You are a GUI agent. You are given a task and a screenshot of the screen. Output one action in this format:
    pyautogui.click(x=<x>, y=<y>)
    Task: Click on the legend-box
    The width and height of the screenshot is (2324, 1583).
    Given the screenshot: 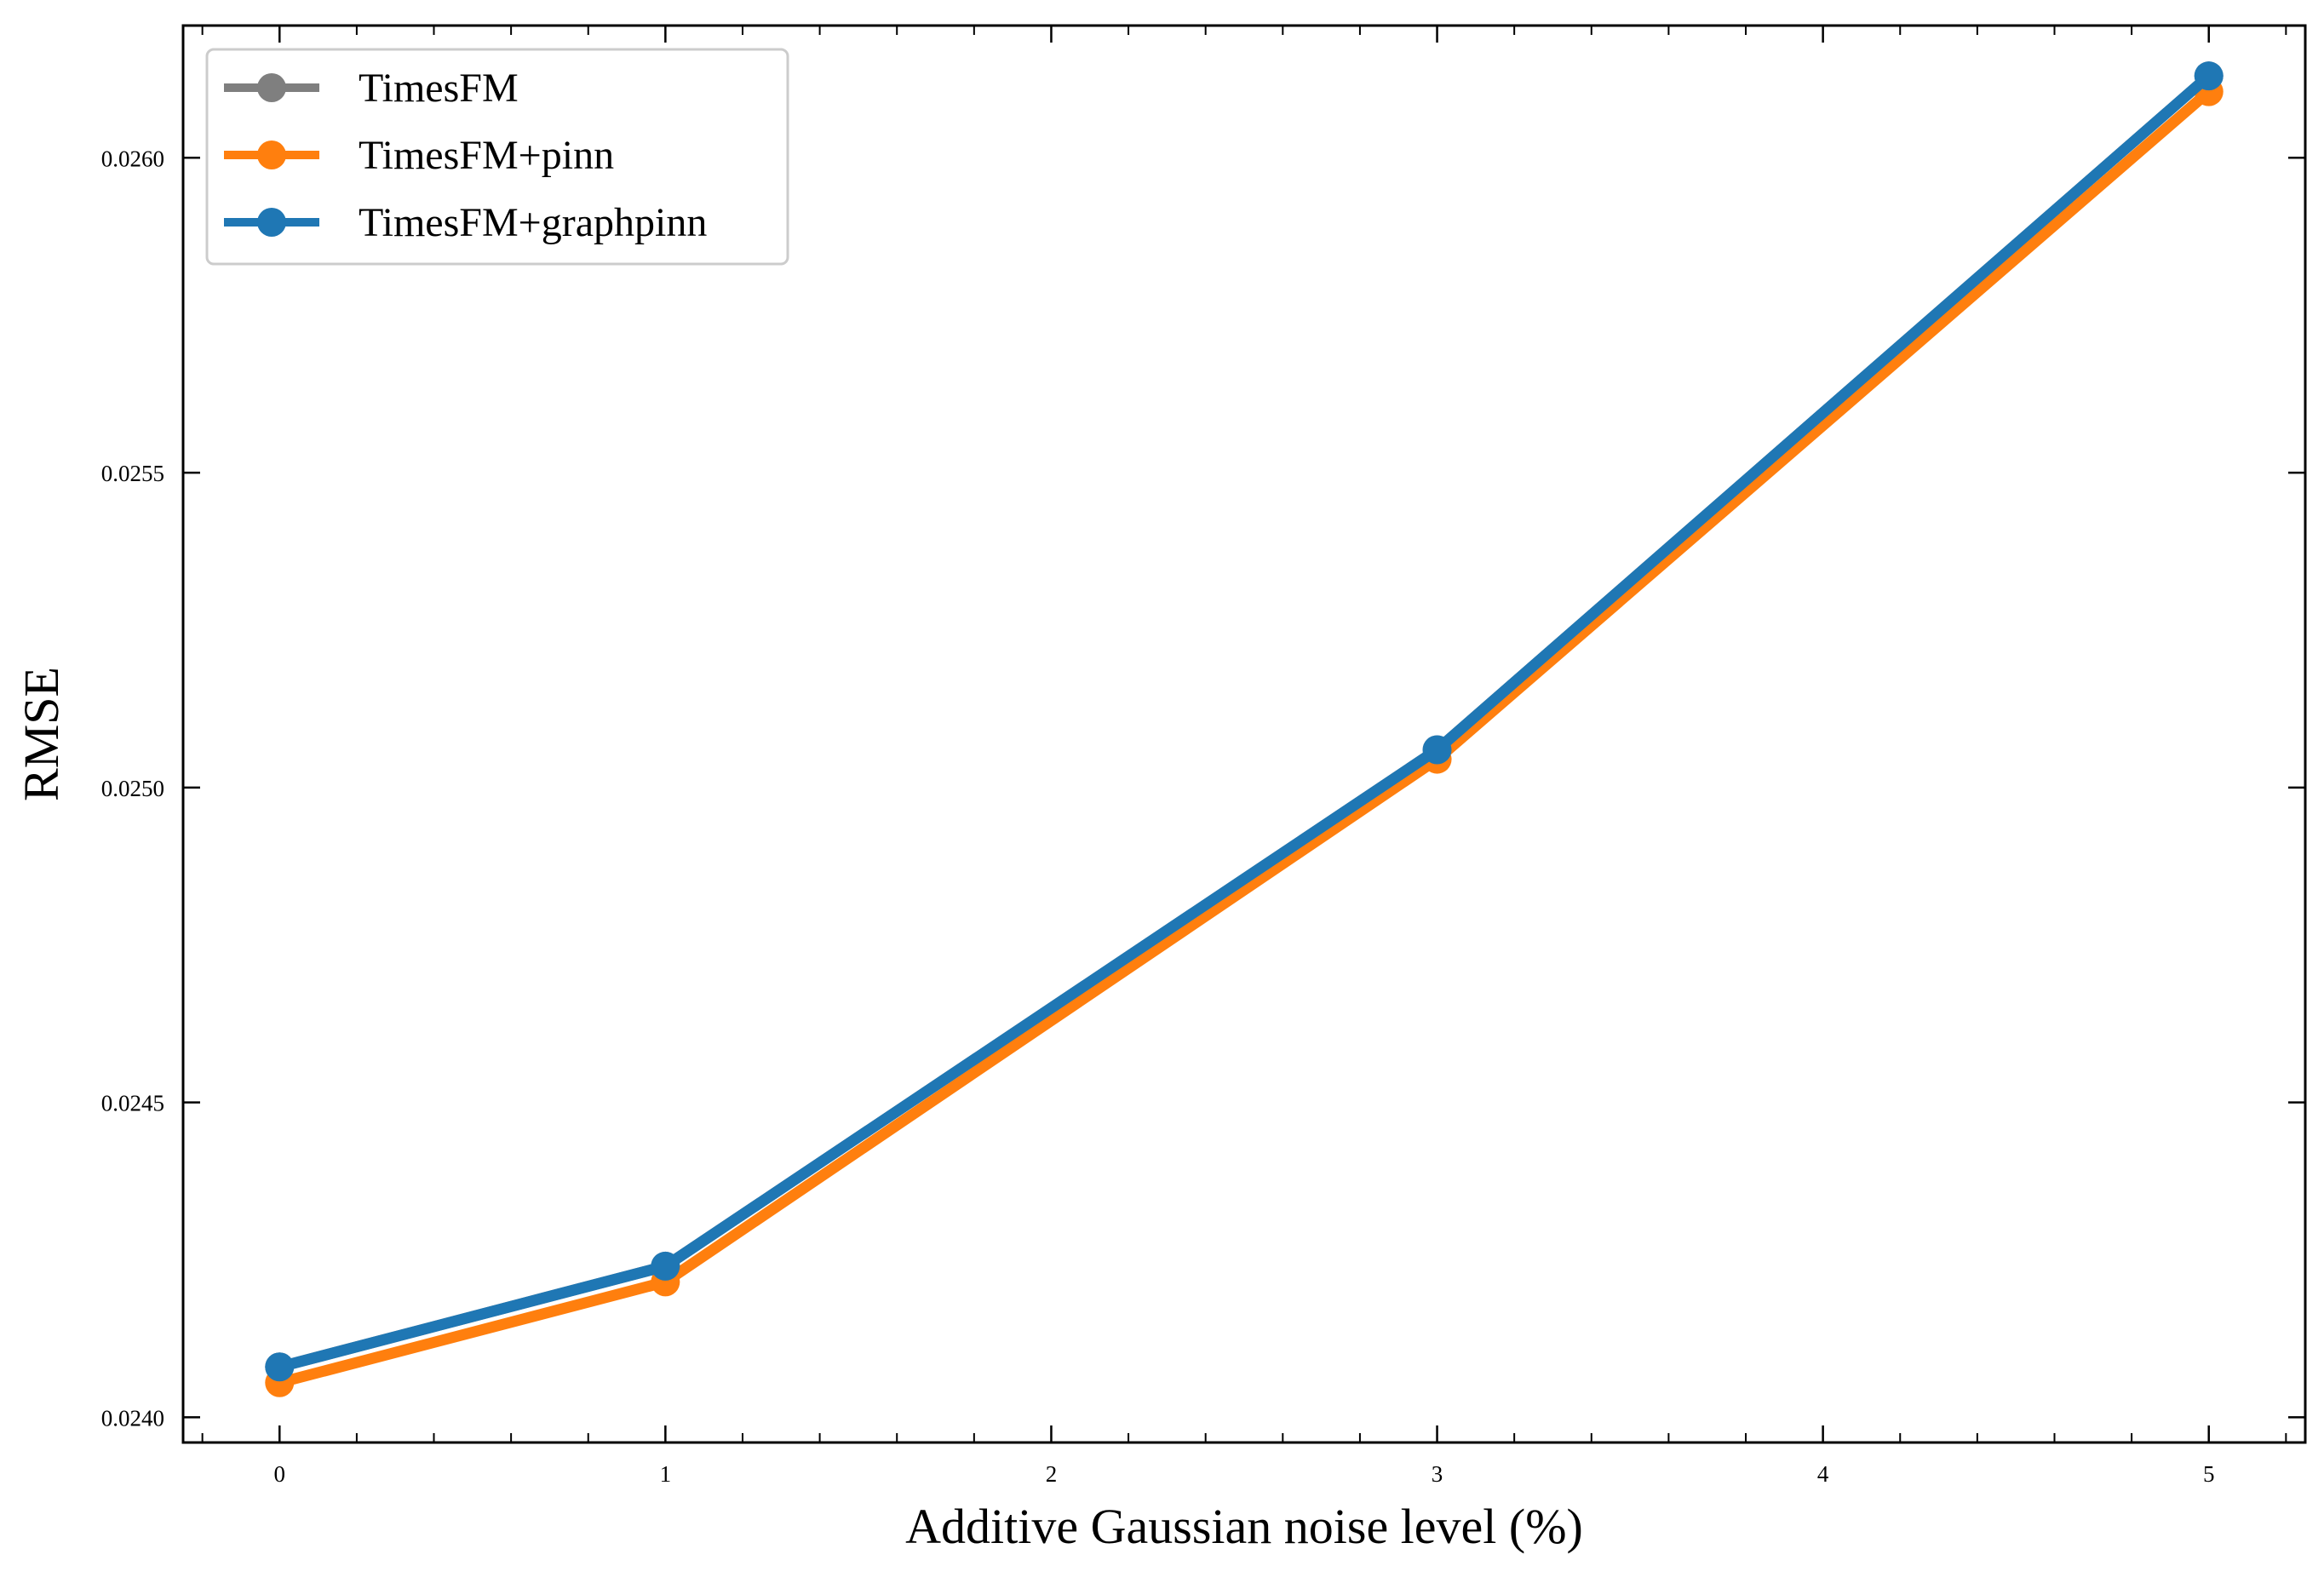 What is the action you would take?
    pyautogui.click(x=497, y=157)
    